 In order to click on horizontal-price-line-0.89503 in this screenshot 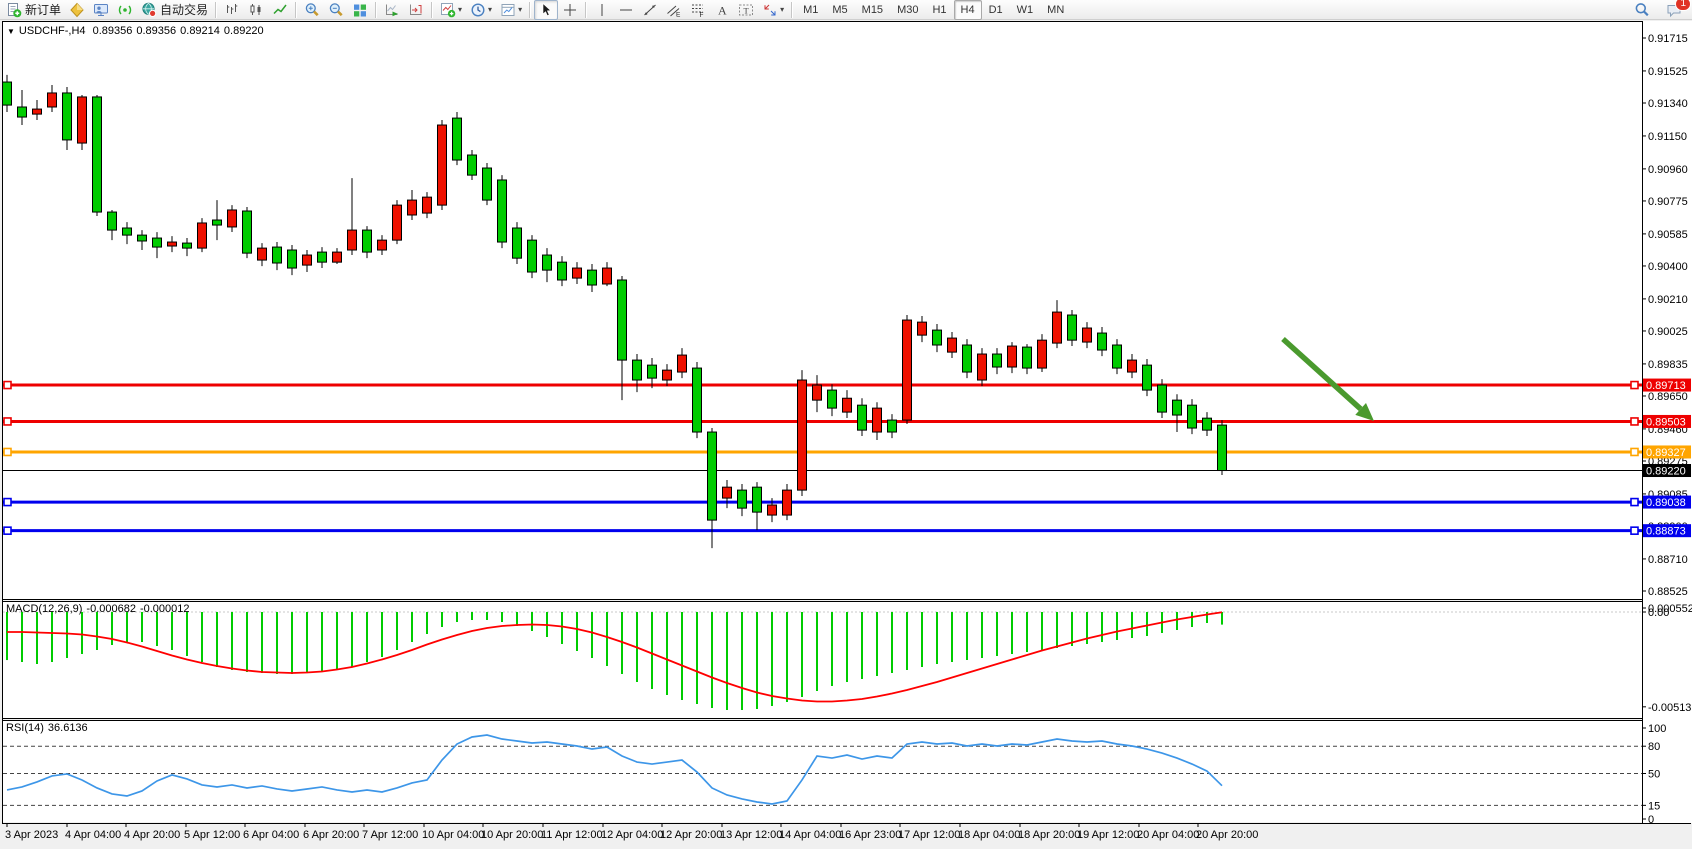, I will do `click(822, 421)`.